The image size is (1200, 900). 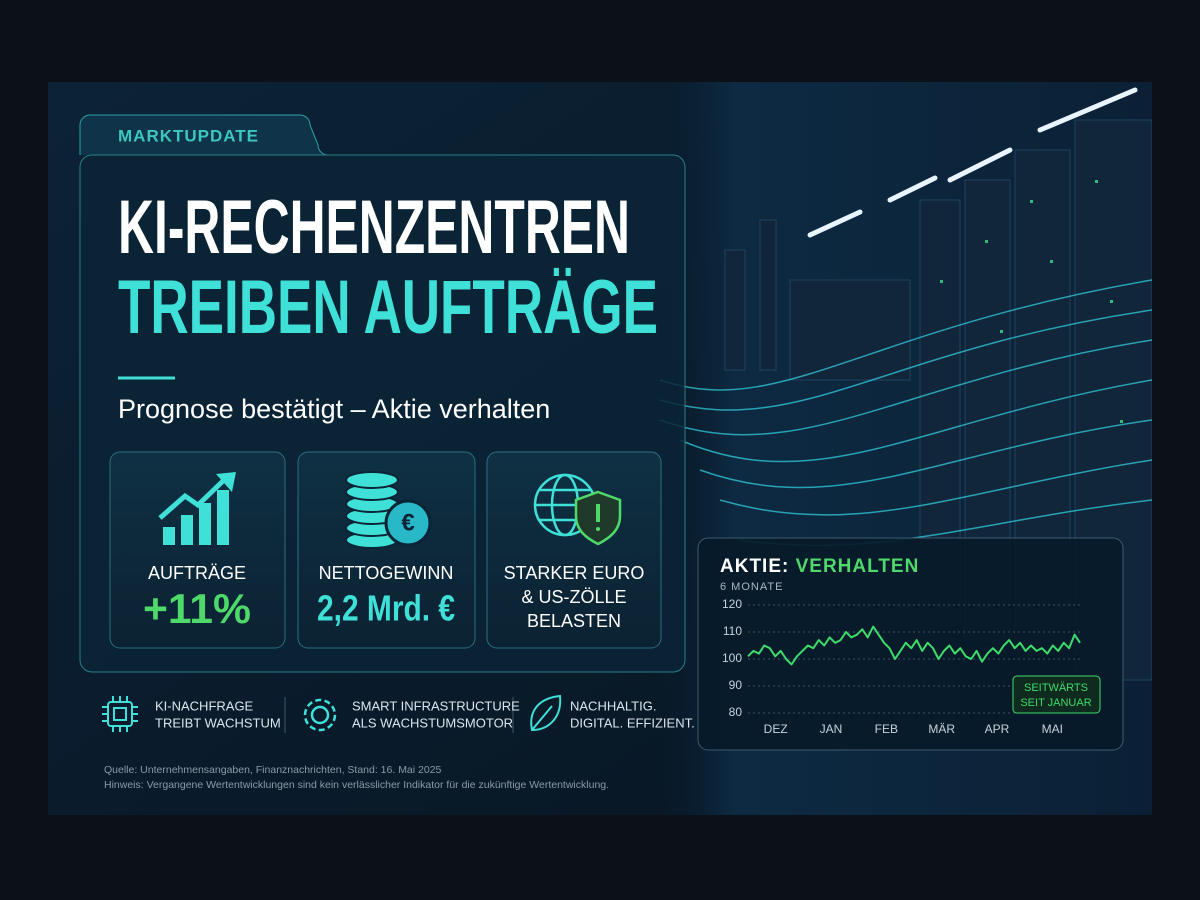 I want to click on headline-2: TREIBEN AUFTRÄGE, so click(x=388, y=307).